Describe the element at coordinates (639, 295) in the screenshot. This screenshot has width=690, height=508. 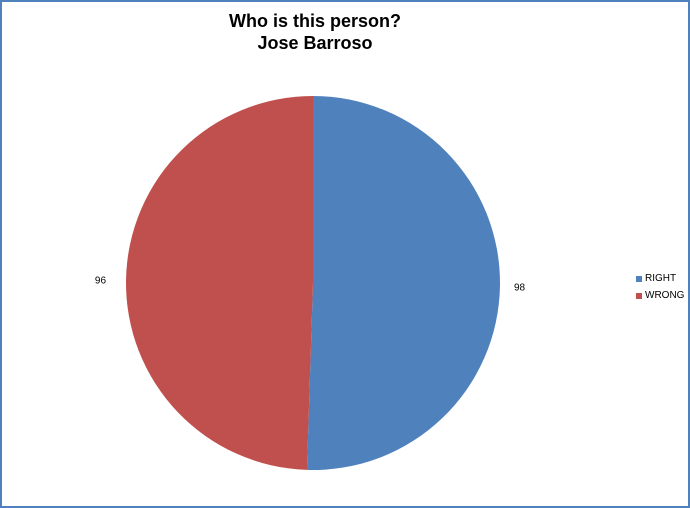
I see `legend-swatch-wrong` at that location.